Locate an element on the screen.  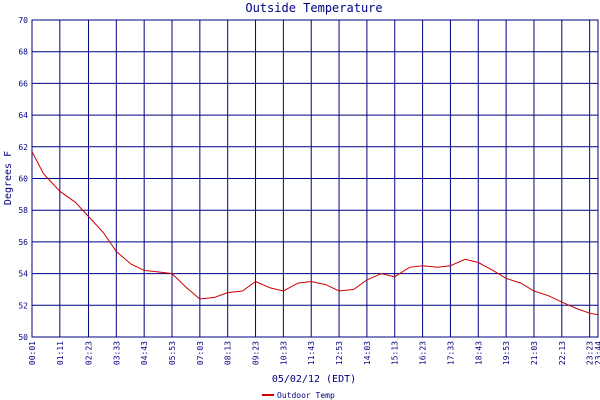
chart-title: Outside Temperature is located at coordinates (313, 8).